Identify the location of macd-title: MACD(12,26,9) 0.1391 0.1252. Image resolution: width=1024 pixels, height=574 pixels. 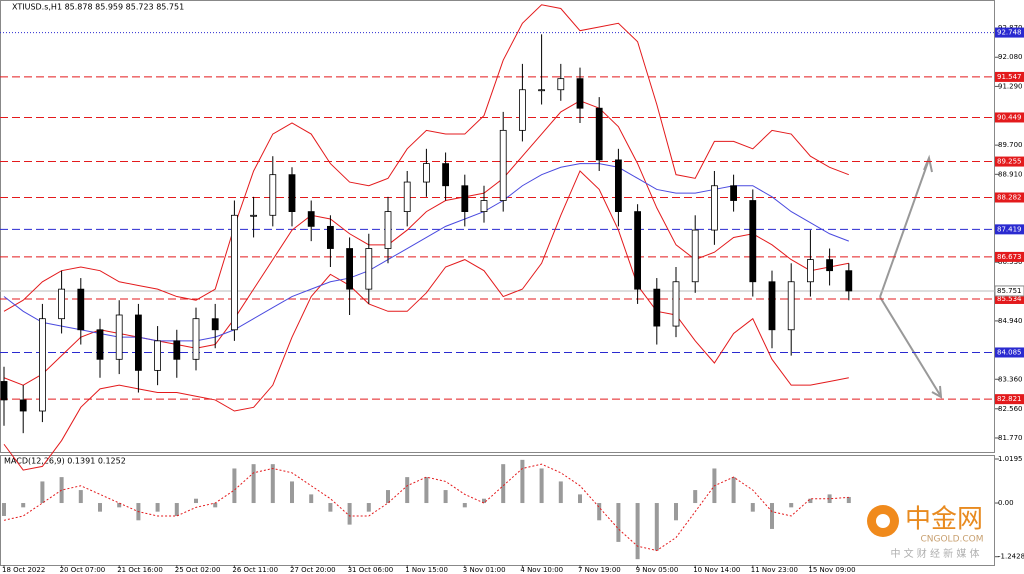
(65, 461).